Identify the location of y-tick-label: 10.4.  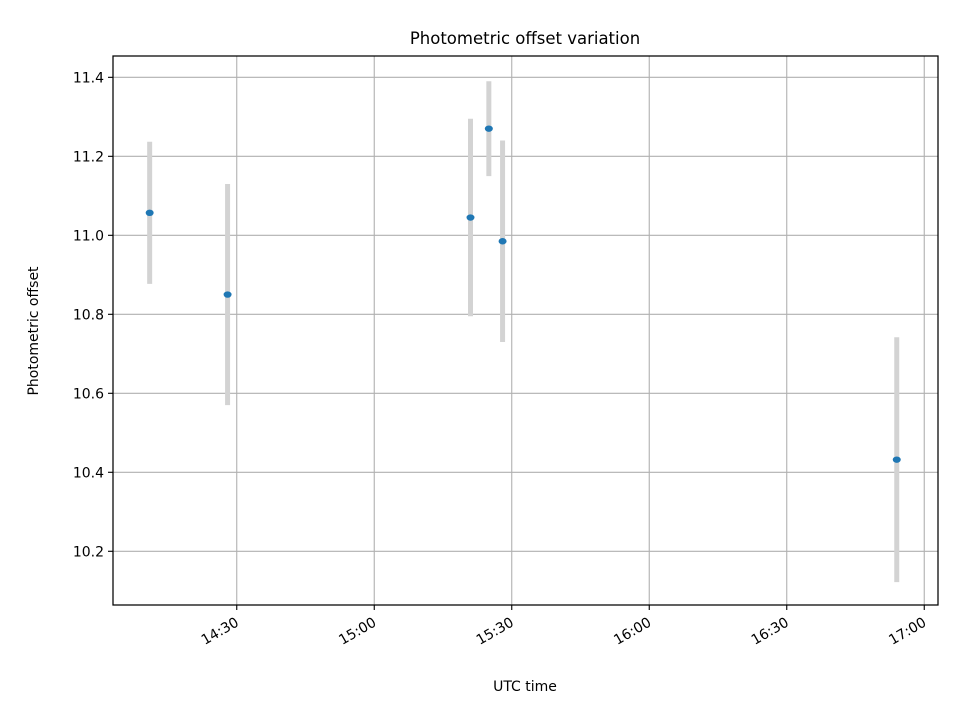
(88, 473).